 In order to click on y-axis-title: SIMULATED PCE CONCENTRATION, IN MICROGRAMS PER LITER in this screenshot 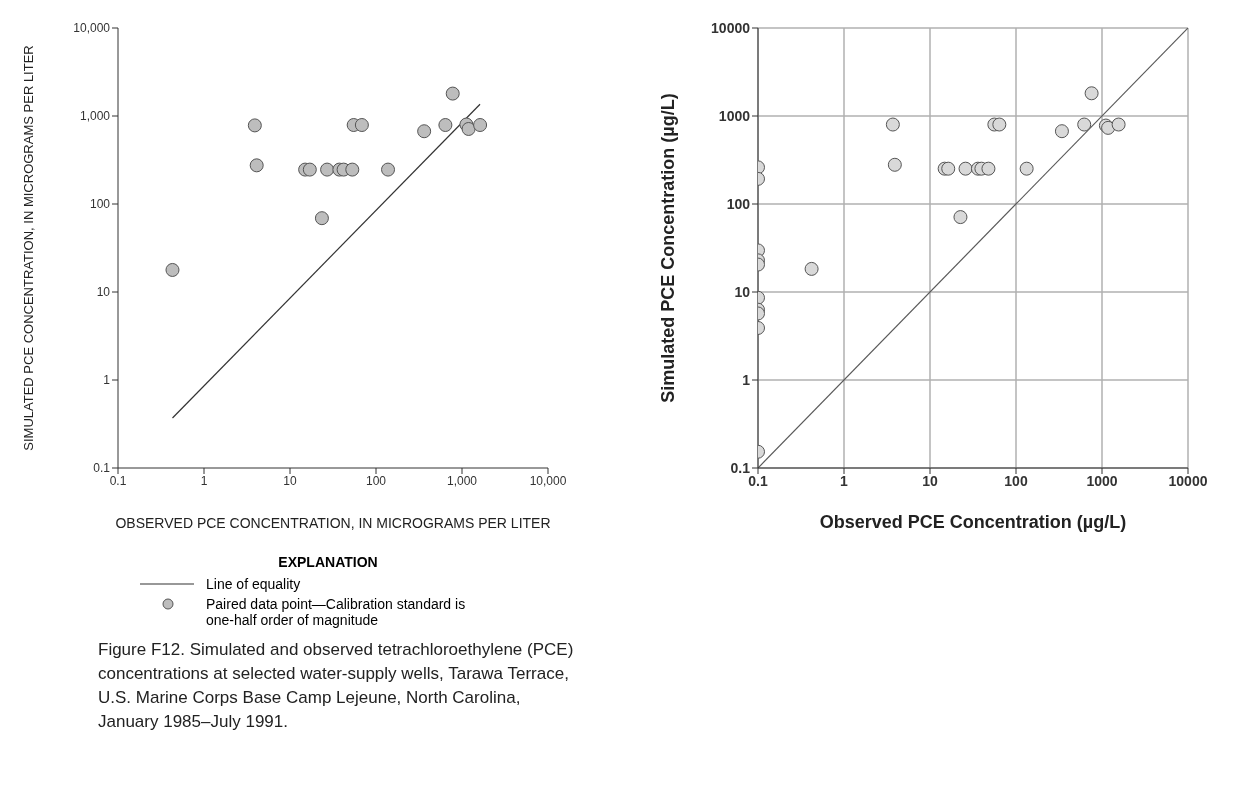, I will do `click(28, 248)`.